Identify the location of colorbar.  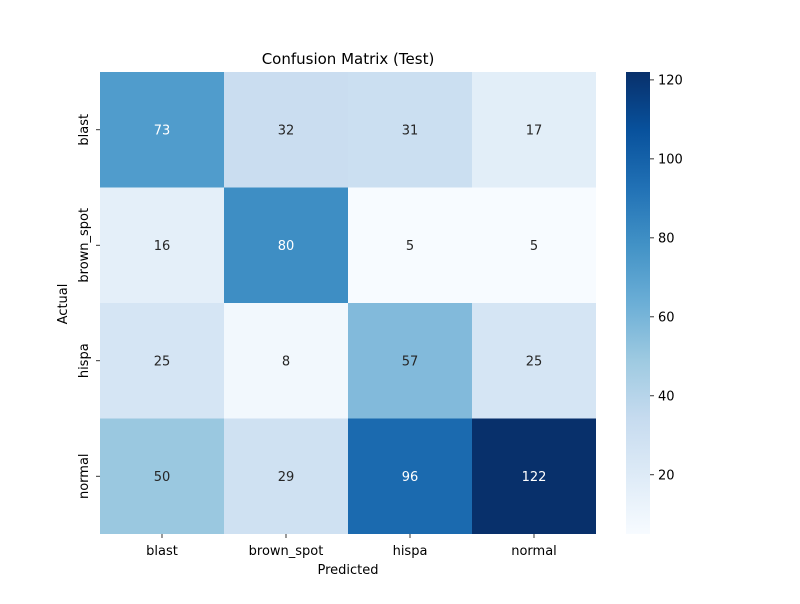
(638, 303).